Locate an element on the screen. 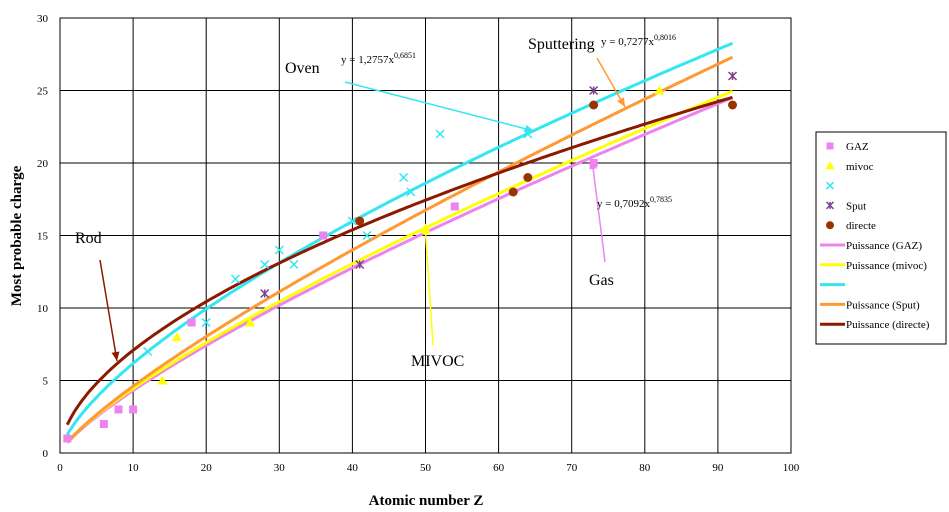  annotation-mivoc: MIVOC is located at coordinates (437, 361).